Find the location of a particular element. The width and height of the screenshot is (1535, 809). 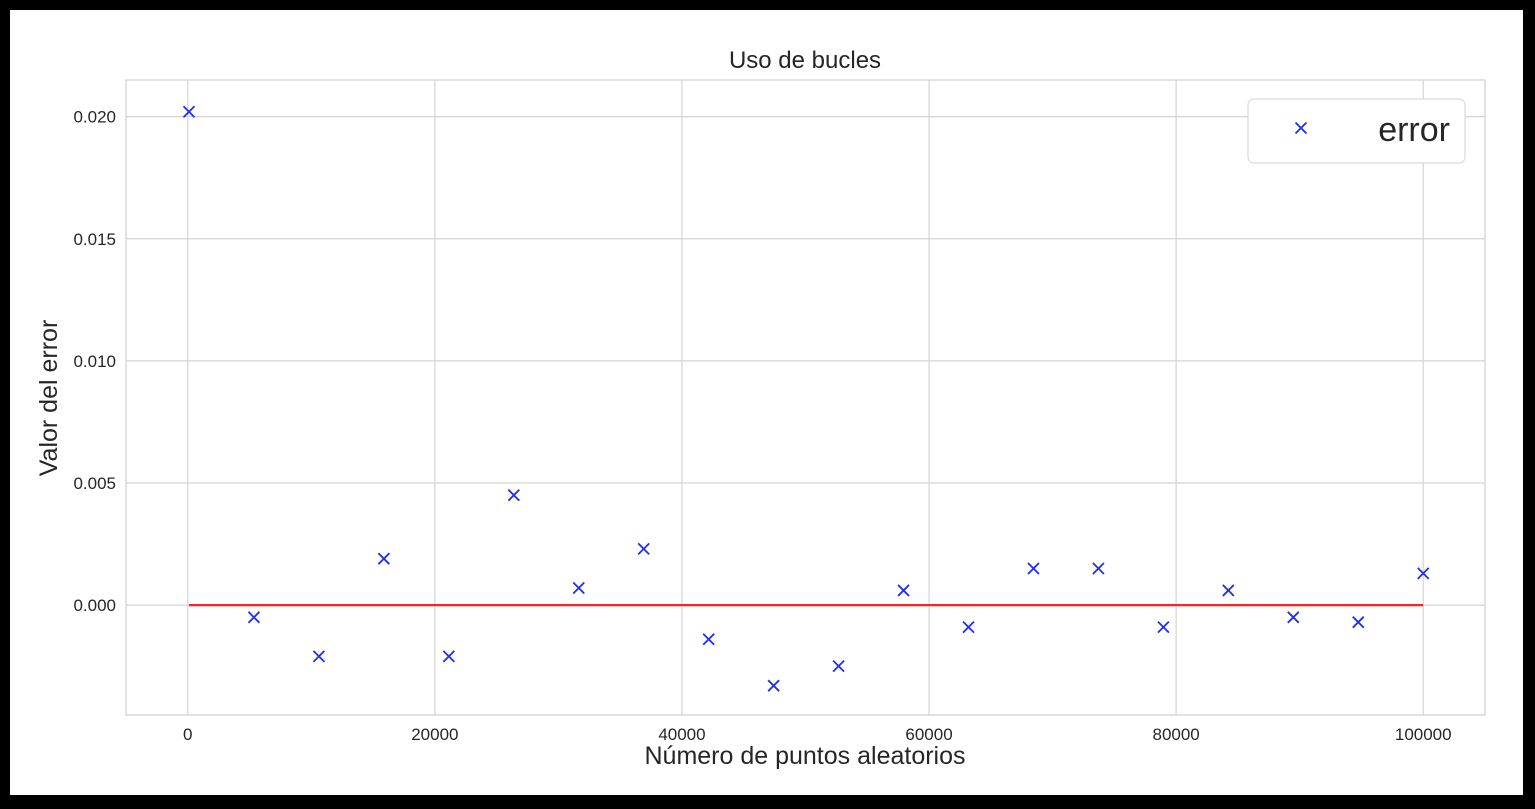

y-tick-label: 0.020 is located at coordinates (94, 117).